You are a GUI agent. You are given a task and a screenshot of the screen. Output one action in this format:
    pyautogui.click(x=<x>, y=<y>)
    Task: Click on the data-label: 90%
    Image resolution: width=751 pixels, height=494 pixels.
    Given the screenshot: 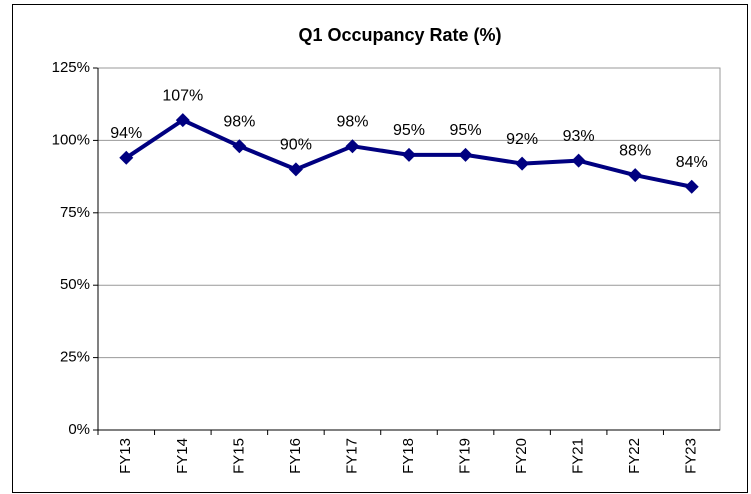 What is the action you would take?
    pyautogui.click(x=296, y=145)
    